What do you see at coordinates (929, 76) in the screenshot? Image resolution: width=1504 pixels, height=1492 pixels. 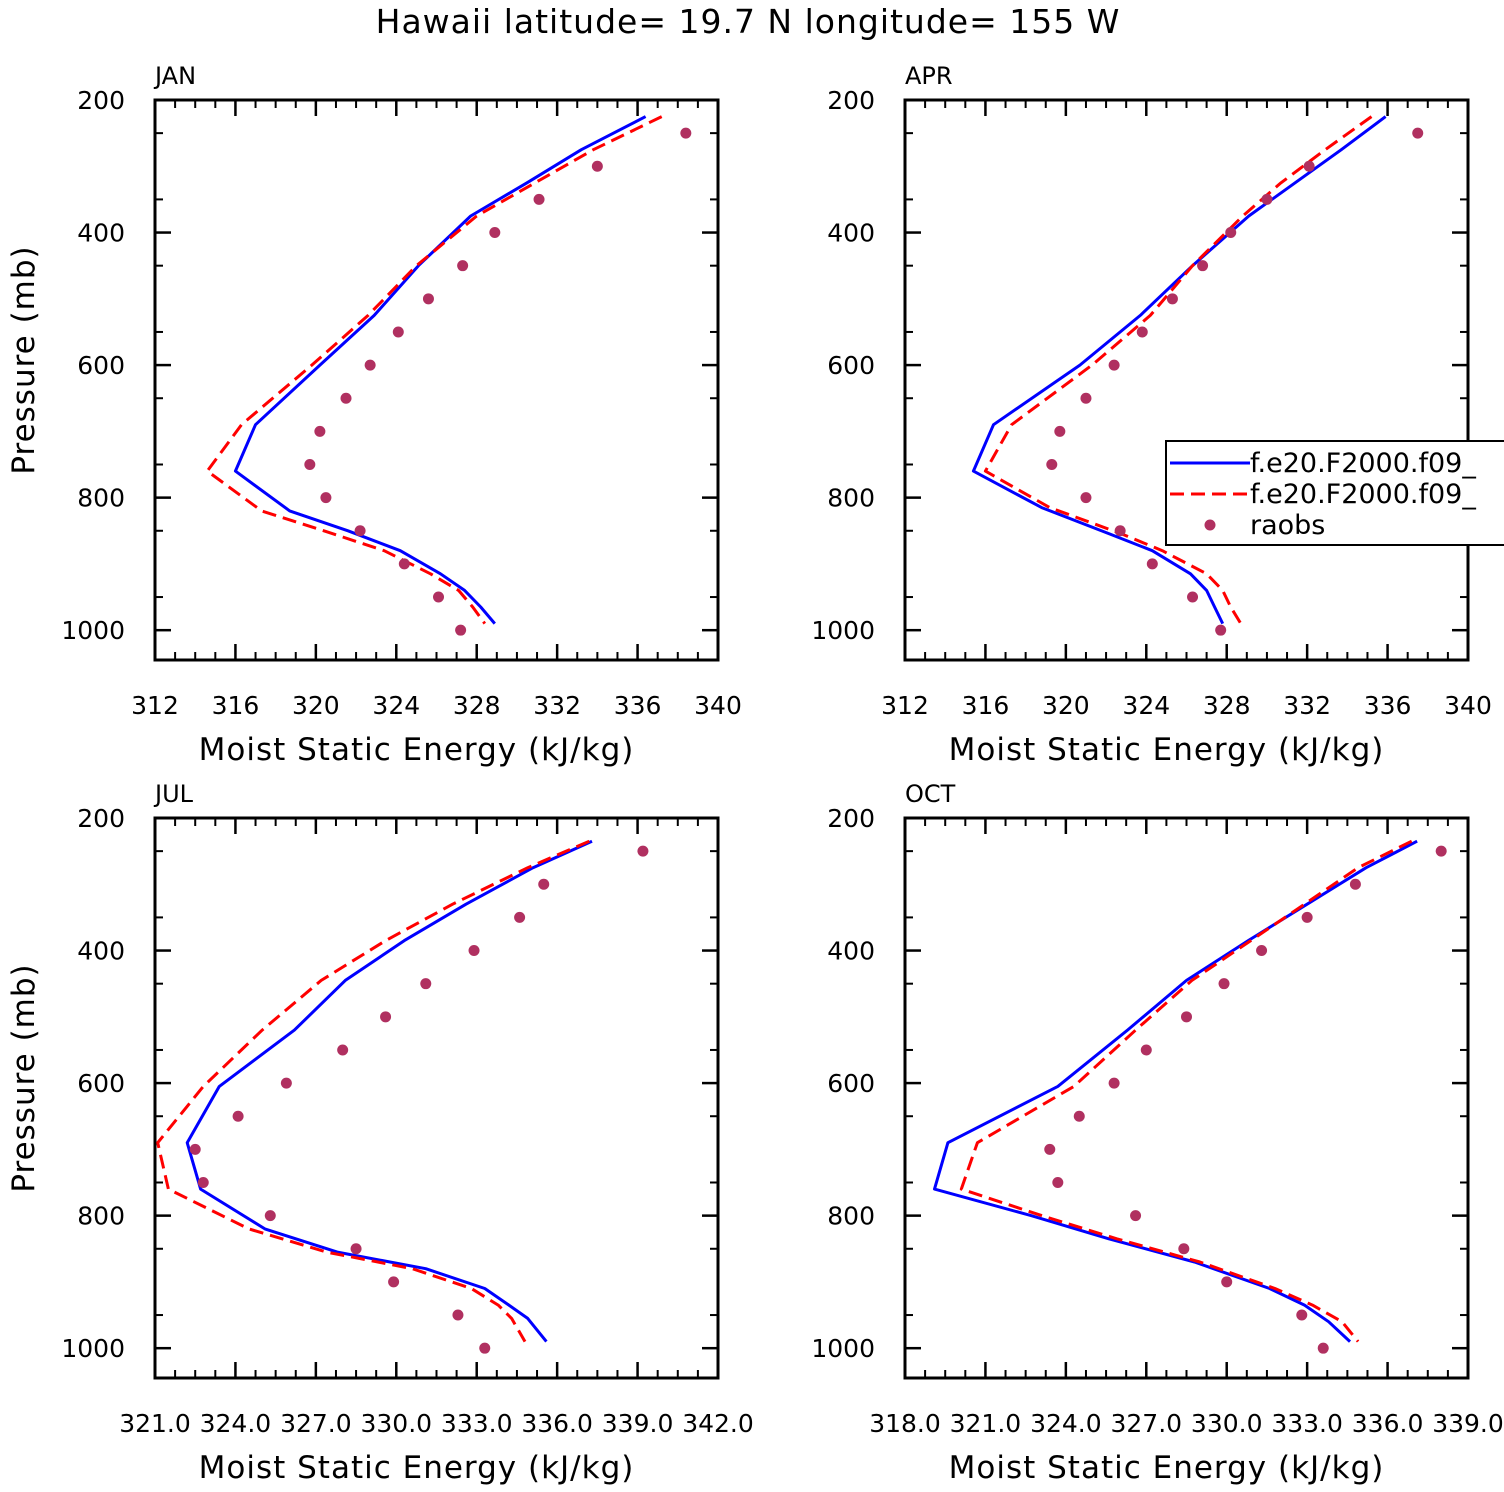 I see `panel-title: APR` at bounding box center [929, 76].